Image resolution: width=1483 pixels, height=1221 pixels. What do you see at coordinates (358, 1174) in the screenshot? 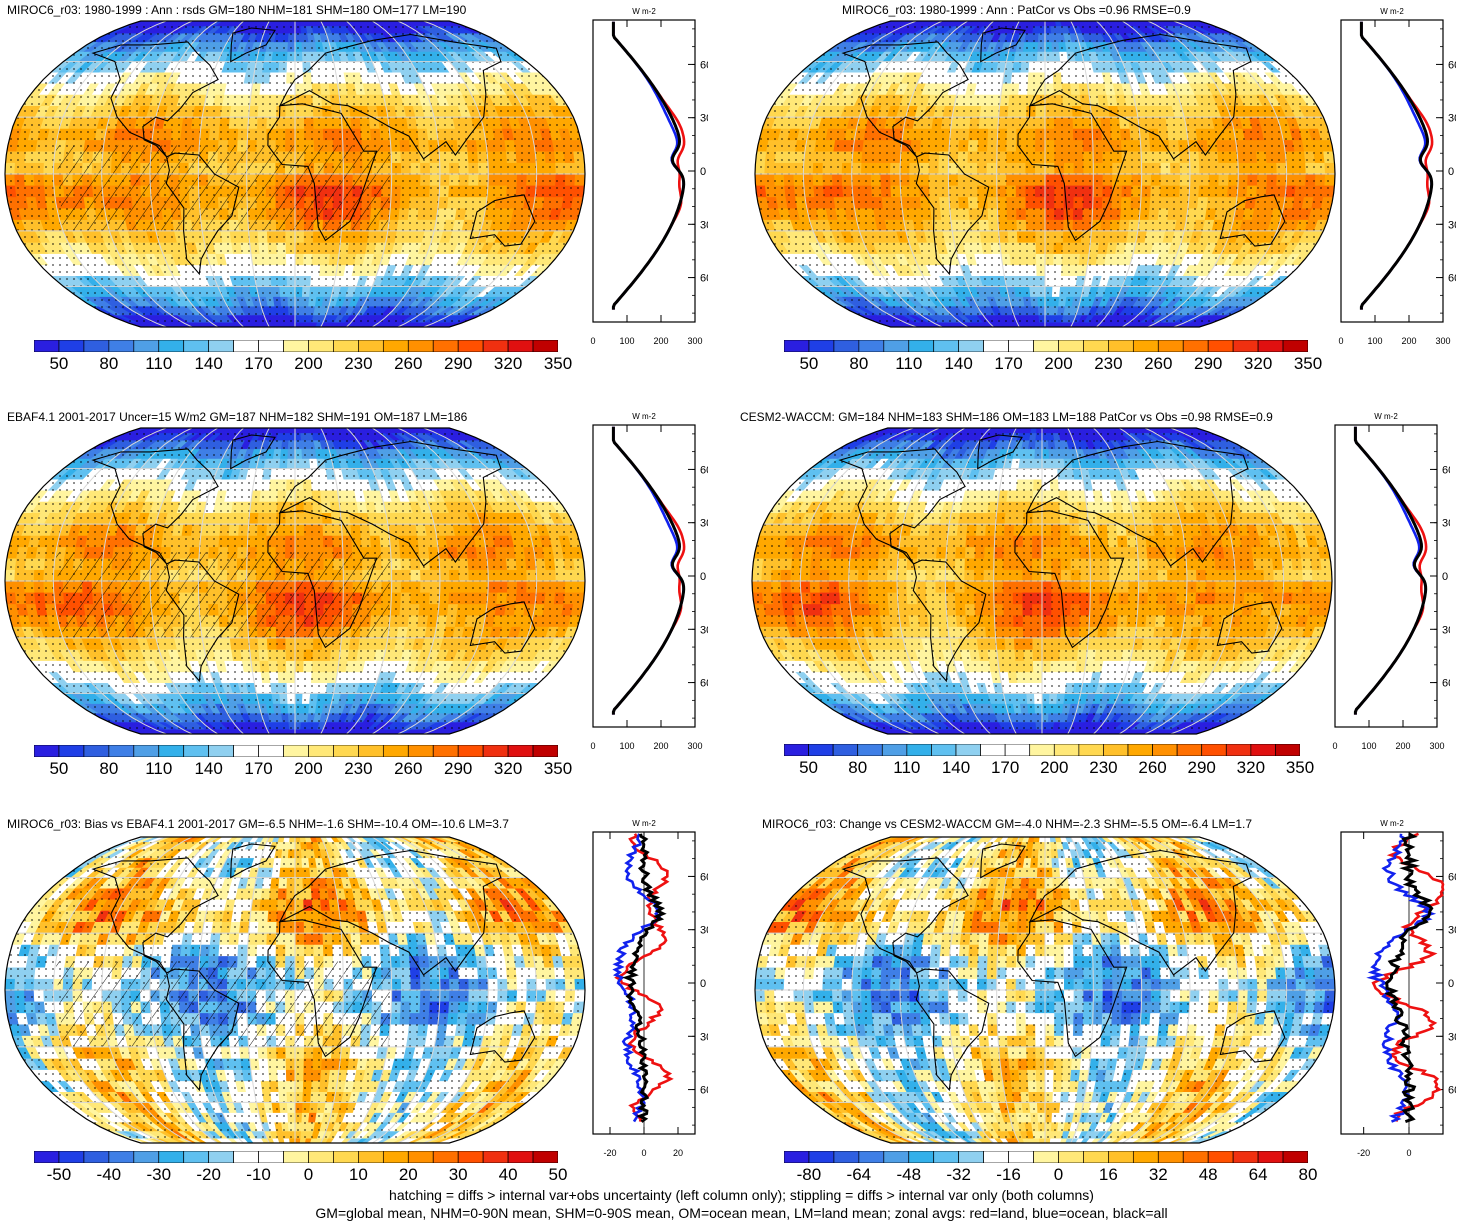
I see `colorbar-tick-label: 10` at bounding box center [358, 1174].